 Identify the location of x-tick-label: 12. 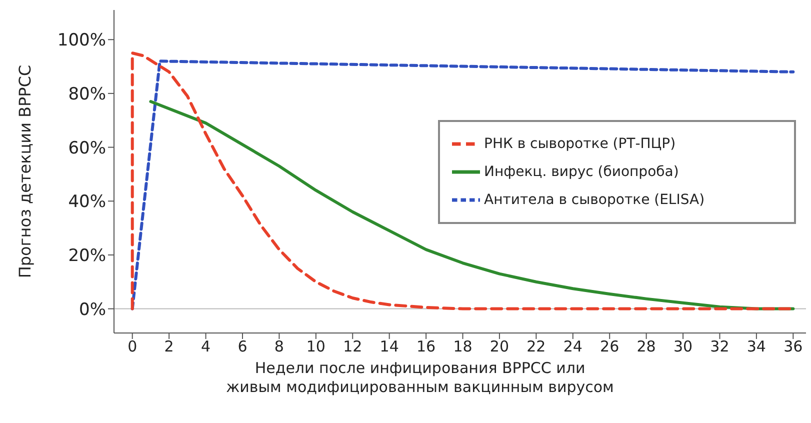
(352, 347).